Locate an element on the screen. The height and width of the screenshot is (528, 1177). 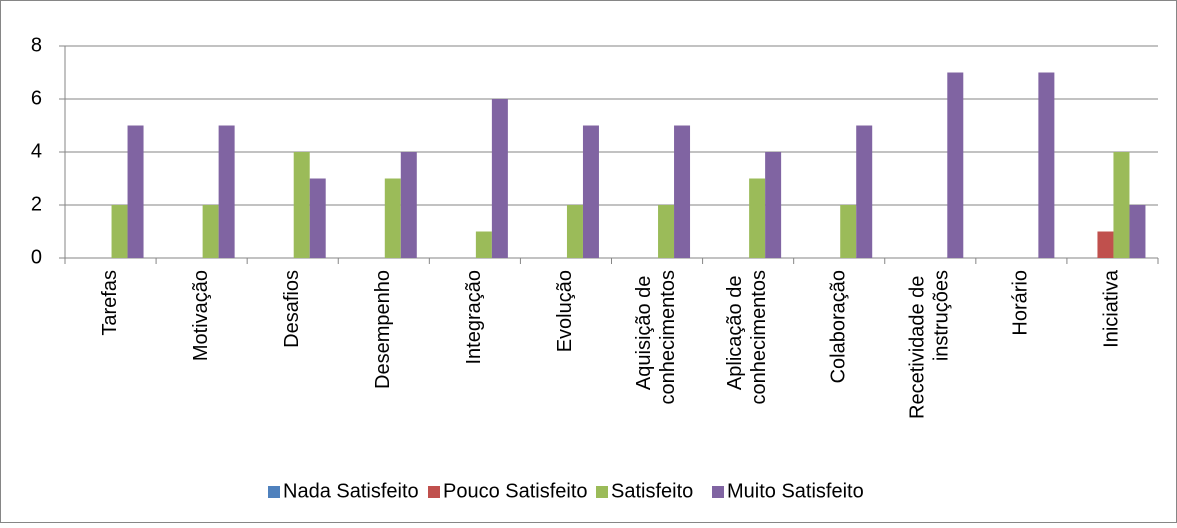
legend-label: Pouco Satisfeito is located at coordinates (515, 491).